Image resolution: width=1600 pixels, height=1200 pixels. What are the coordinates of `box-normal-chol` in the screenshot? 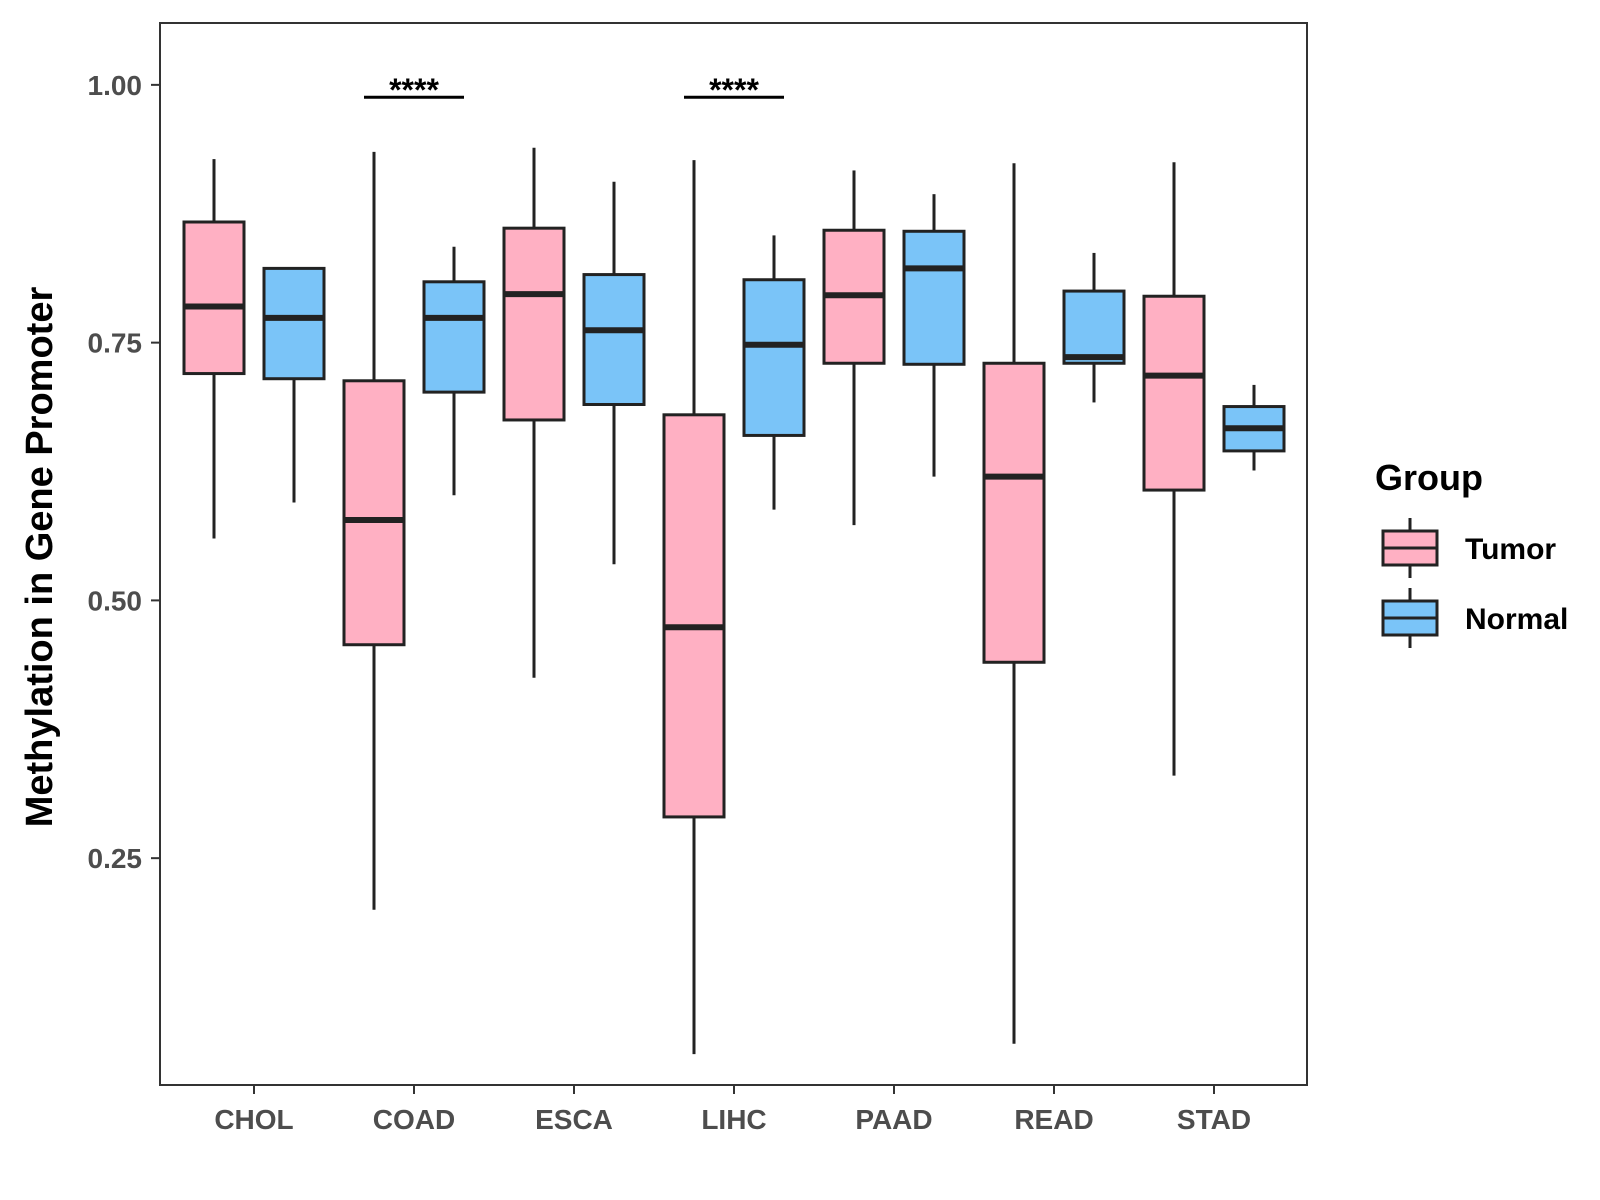 It's located at (294, 384).